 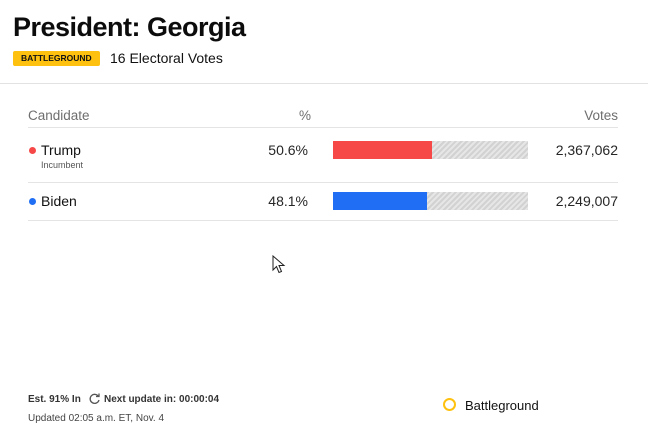 I want to click on candidate-note: Incumbent, so click(x=62, y=165).